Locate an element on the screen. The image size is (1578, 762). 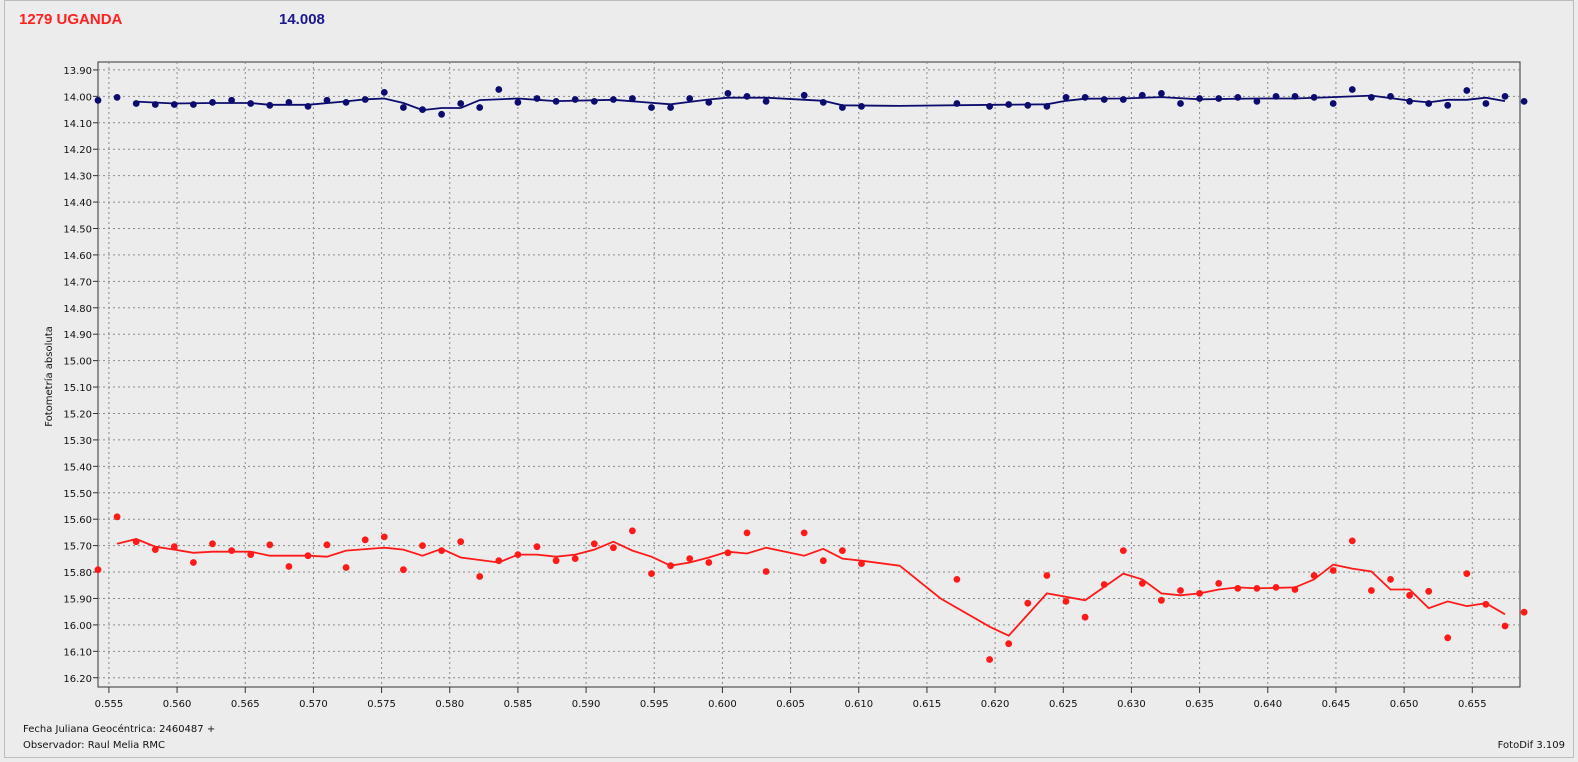
y-tick-label: 16.00 is located at coordinates (77, 626).